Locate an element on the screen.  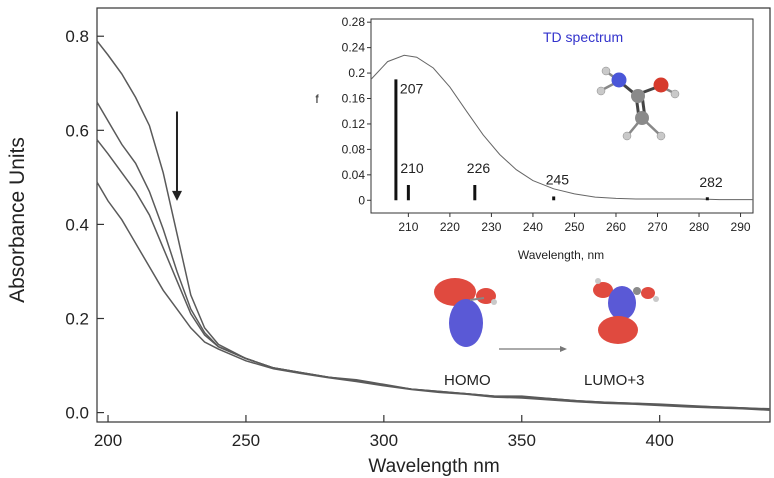
inset-x-tick-label: 290 is located at coordinates (741, 227).